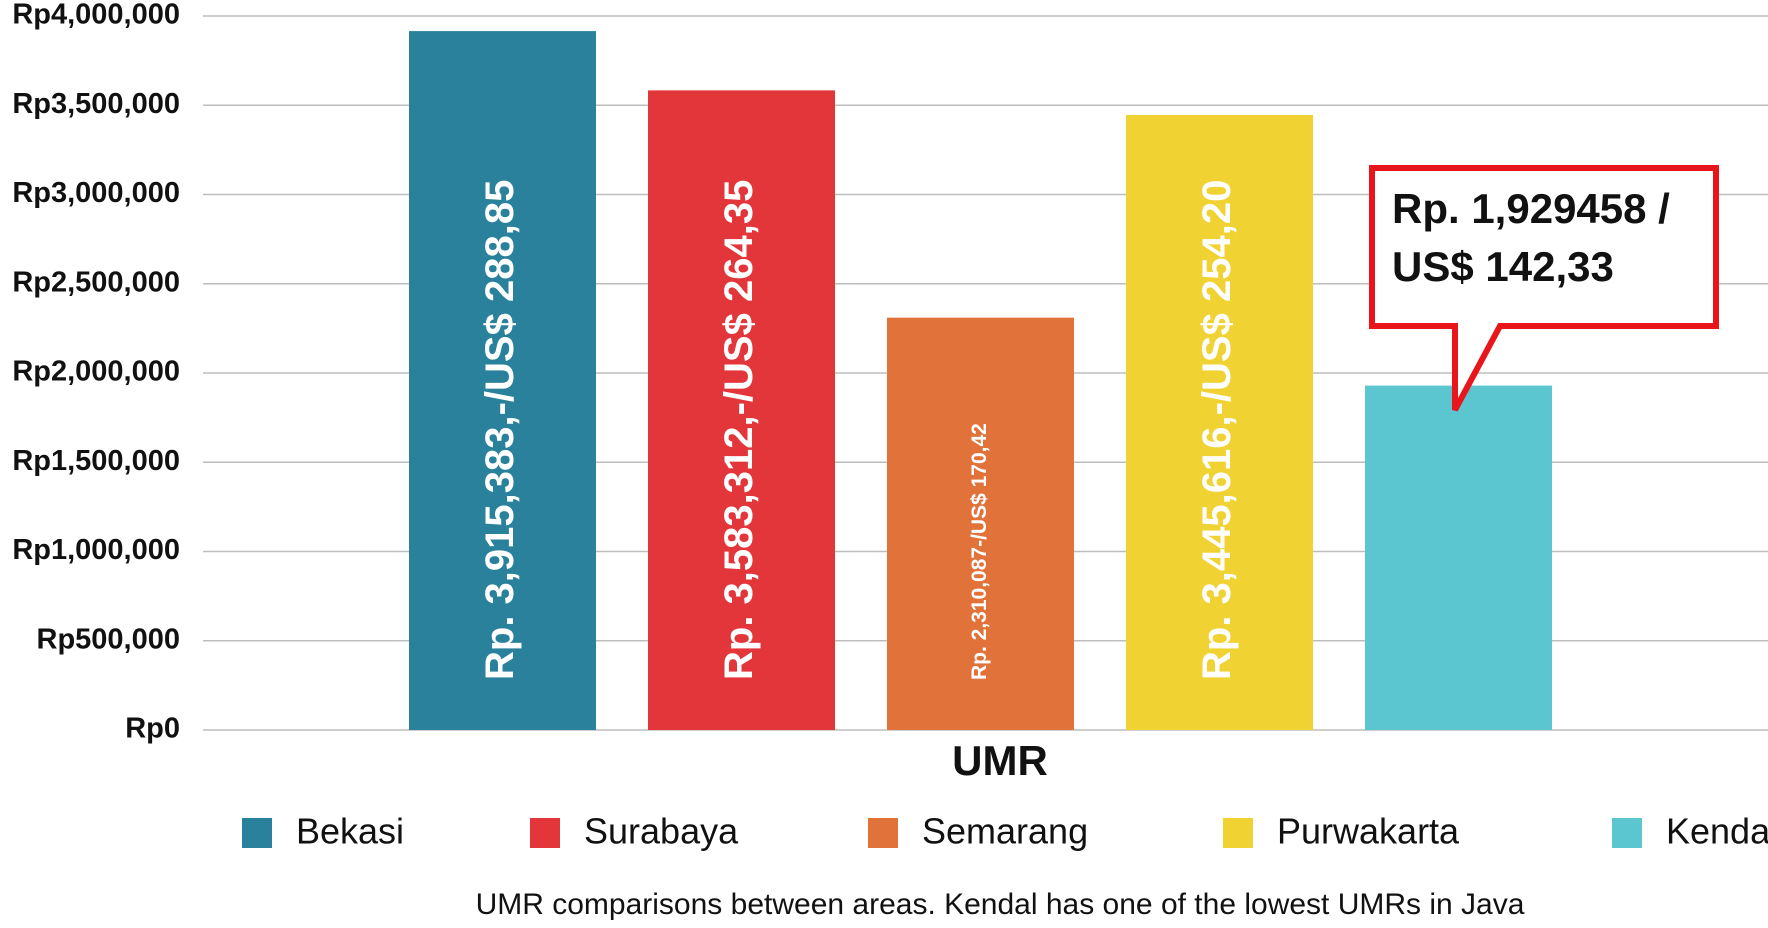  Describe the element at coordinates (96, 104) in the screenshot. I see `y-tick-label: Rp3,500,000` at that location.